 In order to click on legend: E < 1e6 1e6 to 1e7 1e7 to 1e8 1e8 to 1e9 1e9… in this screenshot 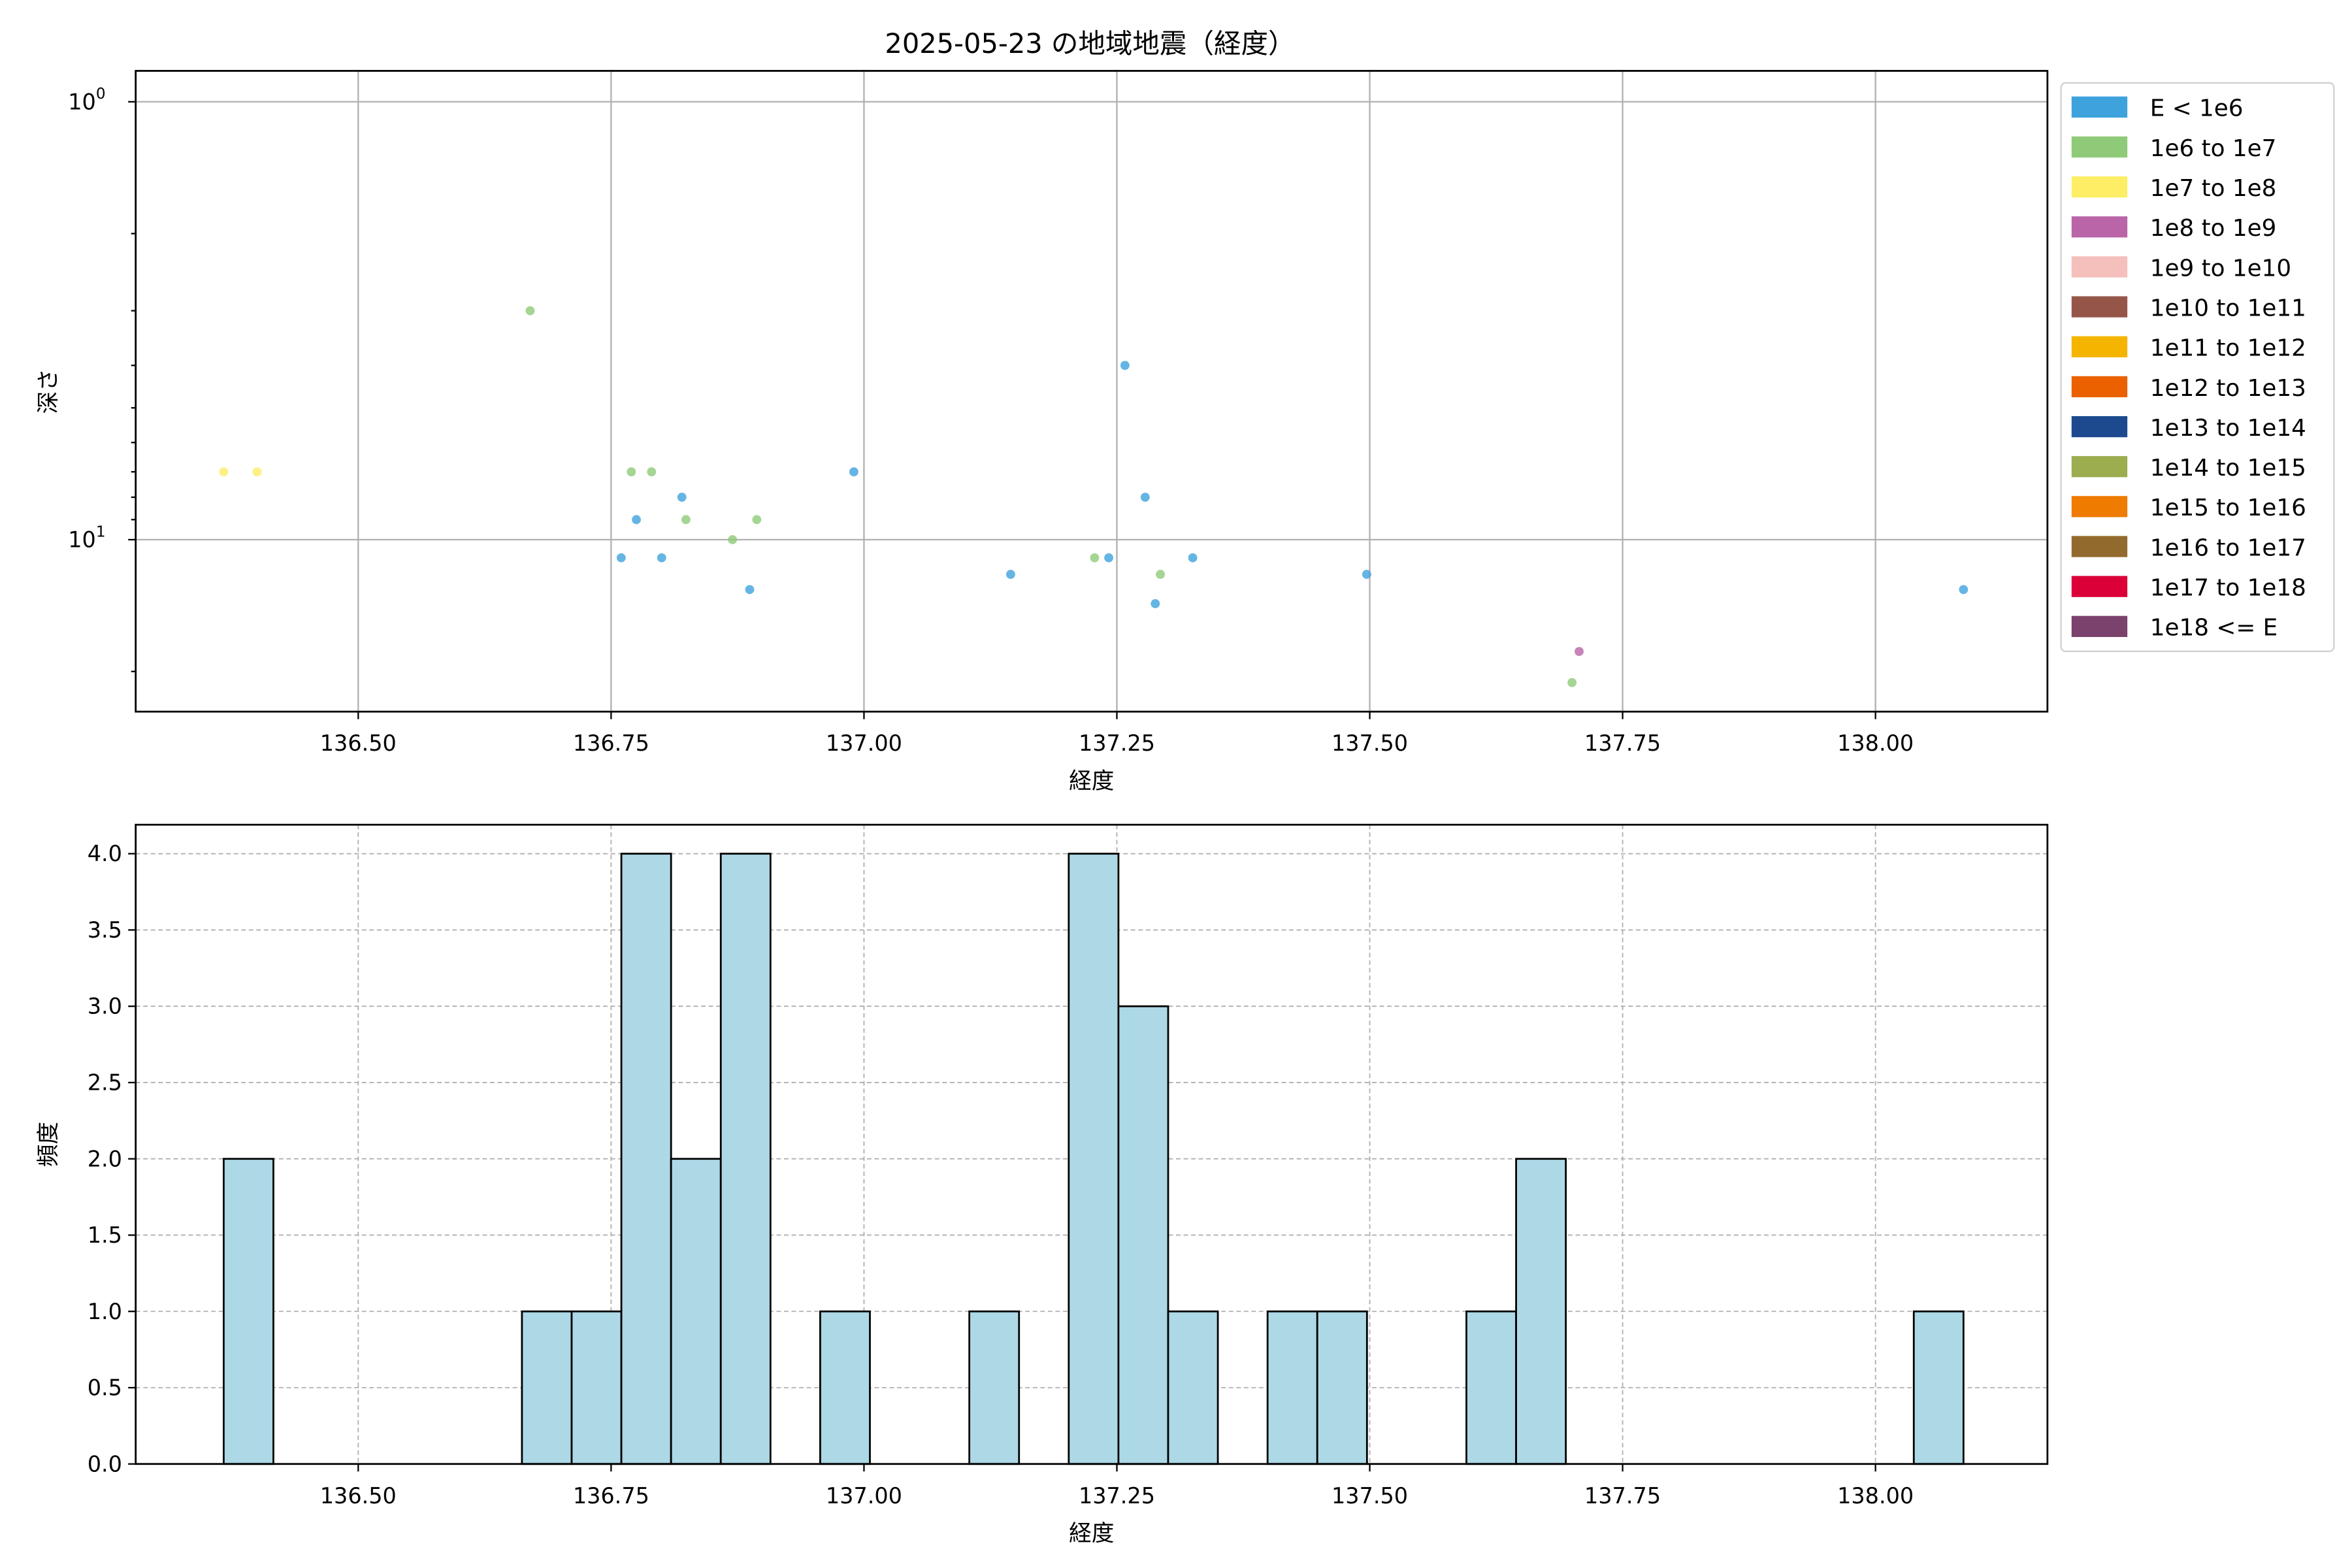, I will do `click(2197, 367)`.